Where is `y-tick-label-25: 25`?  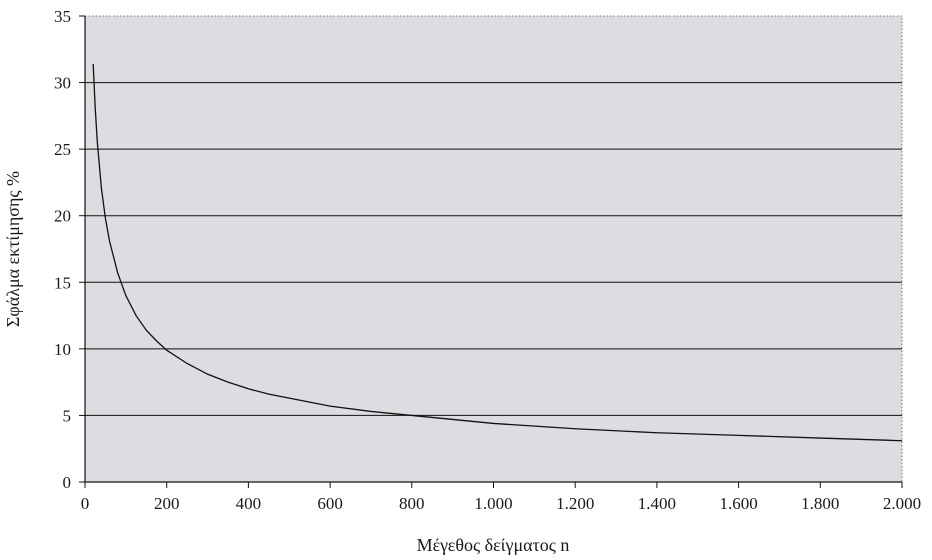 y-tick-label-25: 25 is located at coordinates (62, 149).